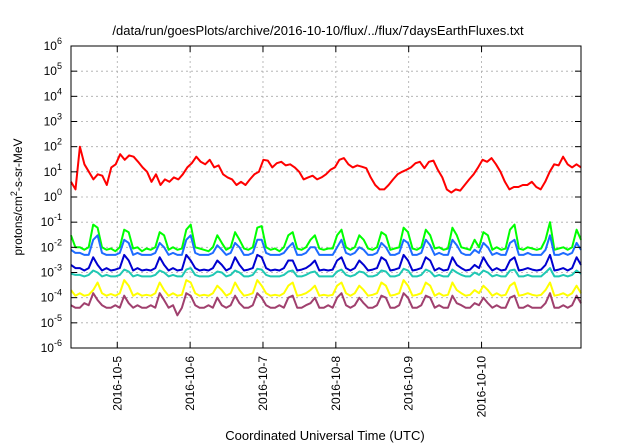 Image resolution: width=640 pixels, height=448 pixels. I want to click on y-tick-label: 10⁴, so click(53, 94).